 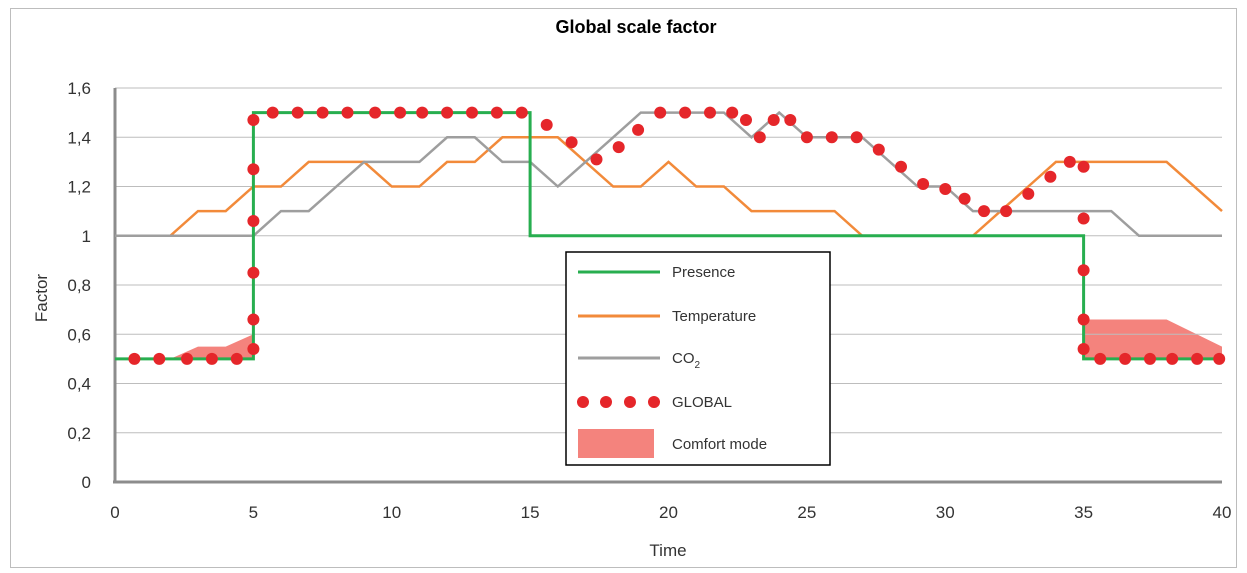 I want to click on x-tick-label: 10, so click(x=391, y=512).